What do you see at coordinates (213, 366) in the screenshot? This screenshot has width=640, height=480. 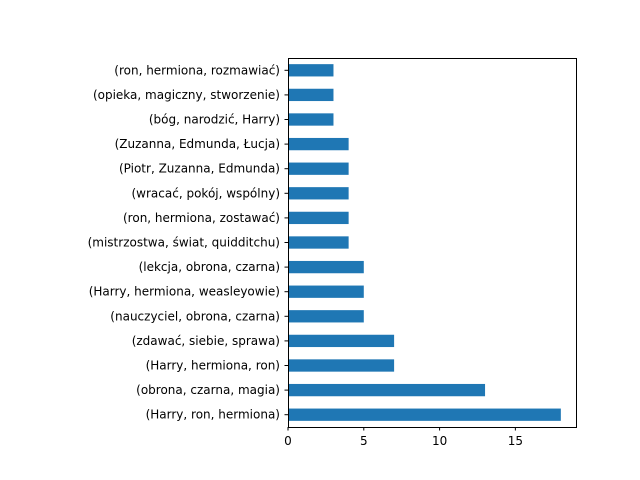 I see `y-tick-label: (Harry, hermiona, ron)` at bounding box center [213, 366].